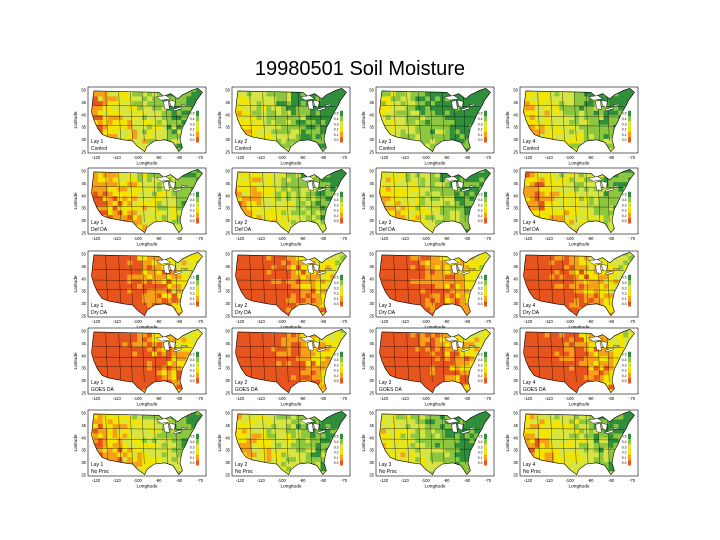 Image resolution: width=720 pixels, height=540 pixels. I want to click on colorbar-tick-label: 0.4, so click(624, 283).